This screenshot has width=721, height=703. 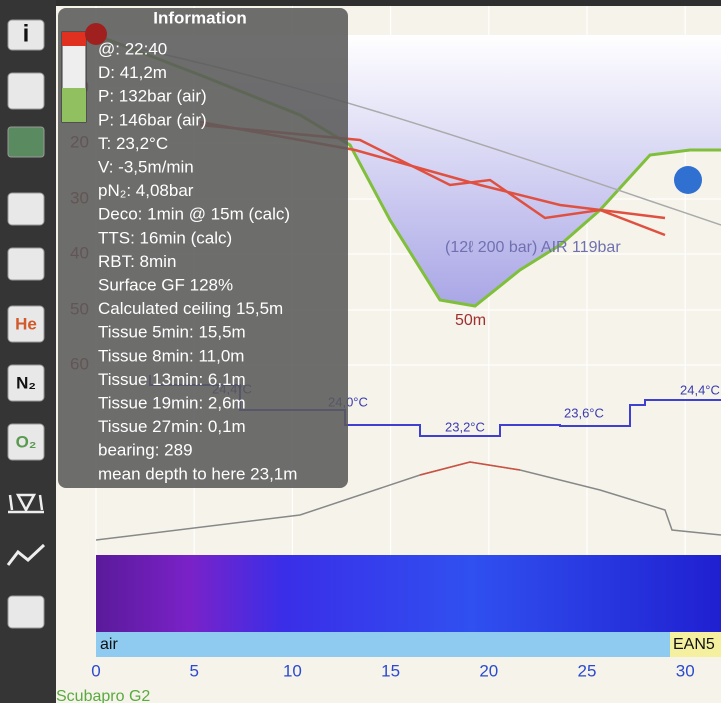 I want to click on temperature-label: 23,2°C, so click(x=465, y=426).